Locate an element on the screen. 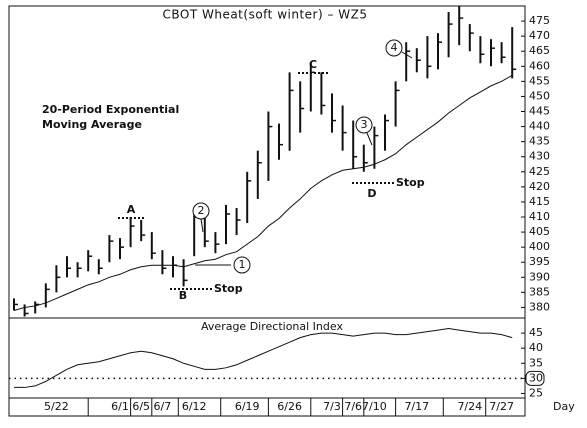 This screenshot has width=587, height=428. x-tick-label: 6/1 is located at coordinates (120, 406).